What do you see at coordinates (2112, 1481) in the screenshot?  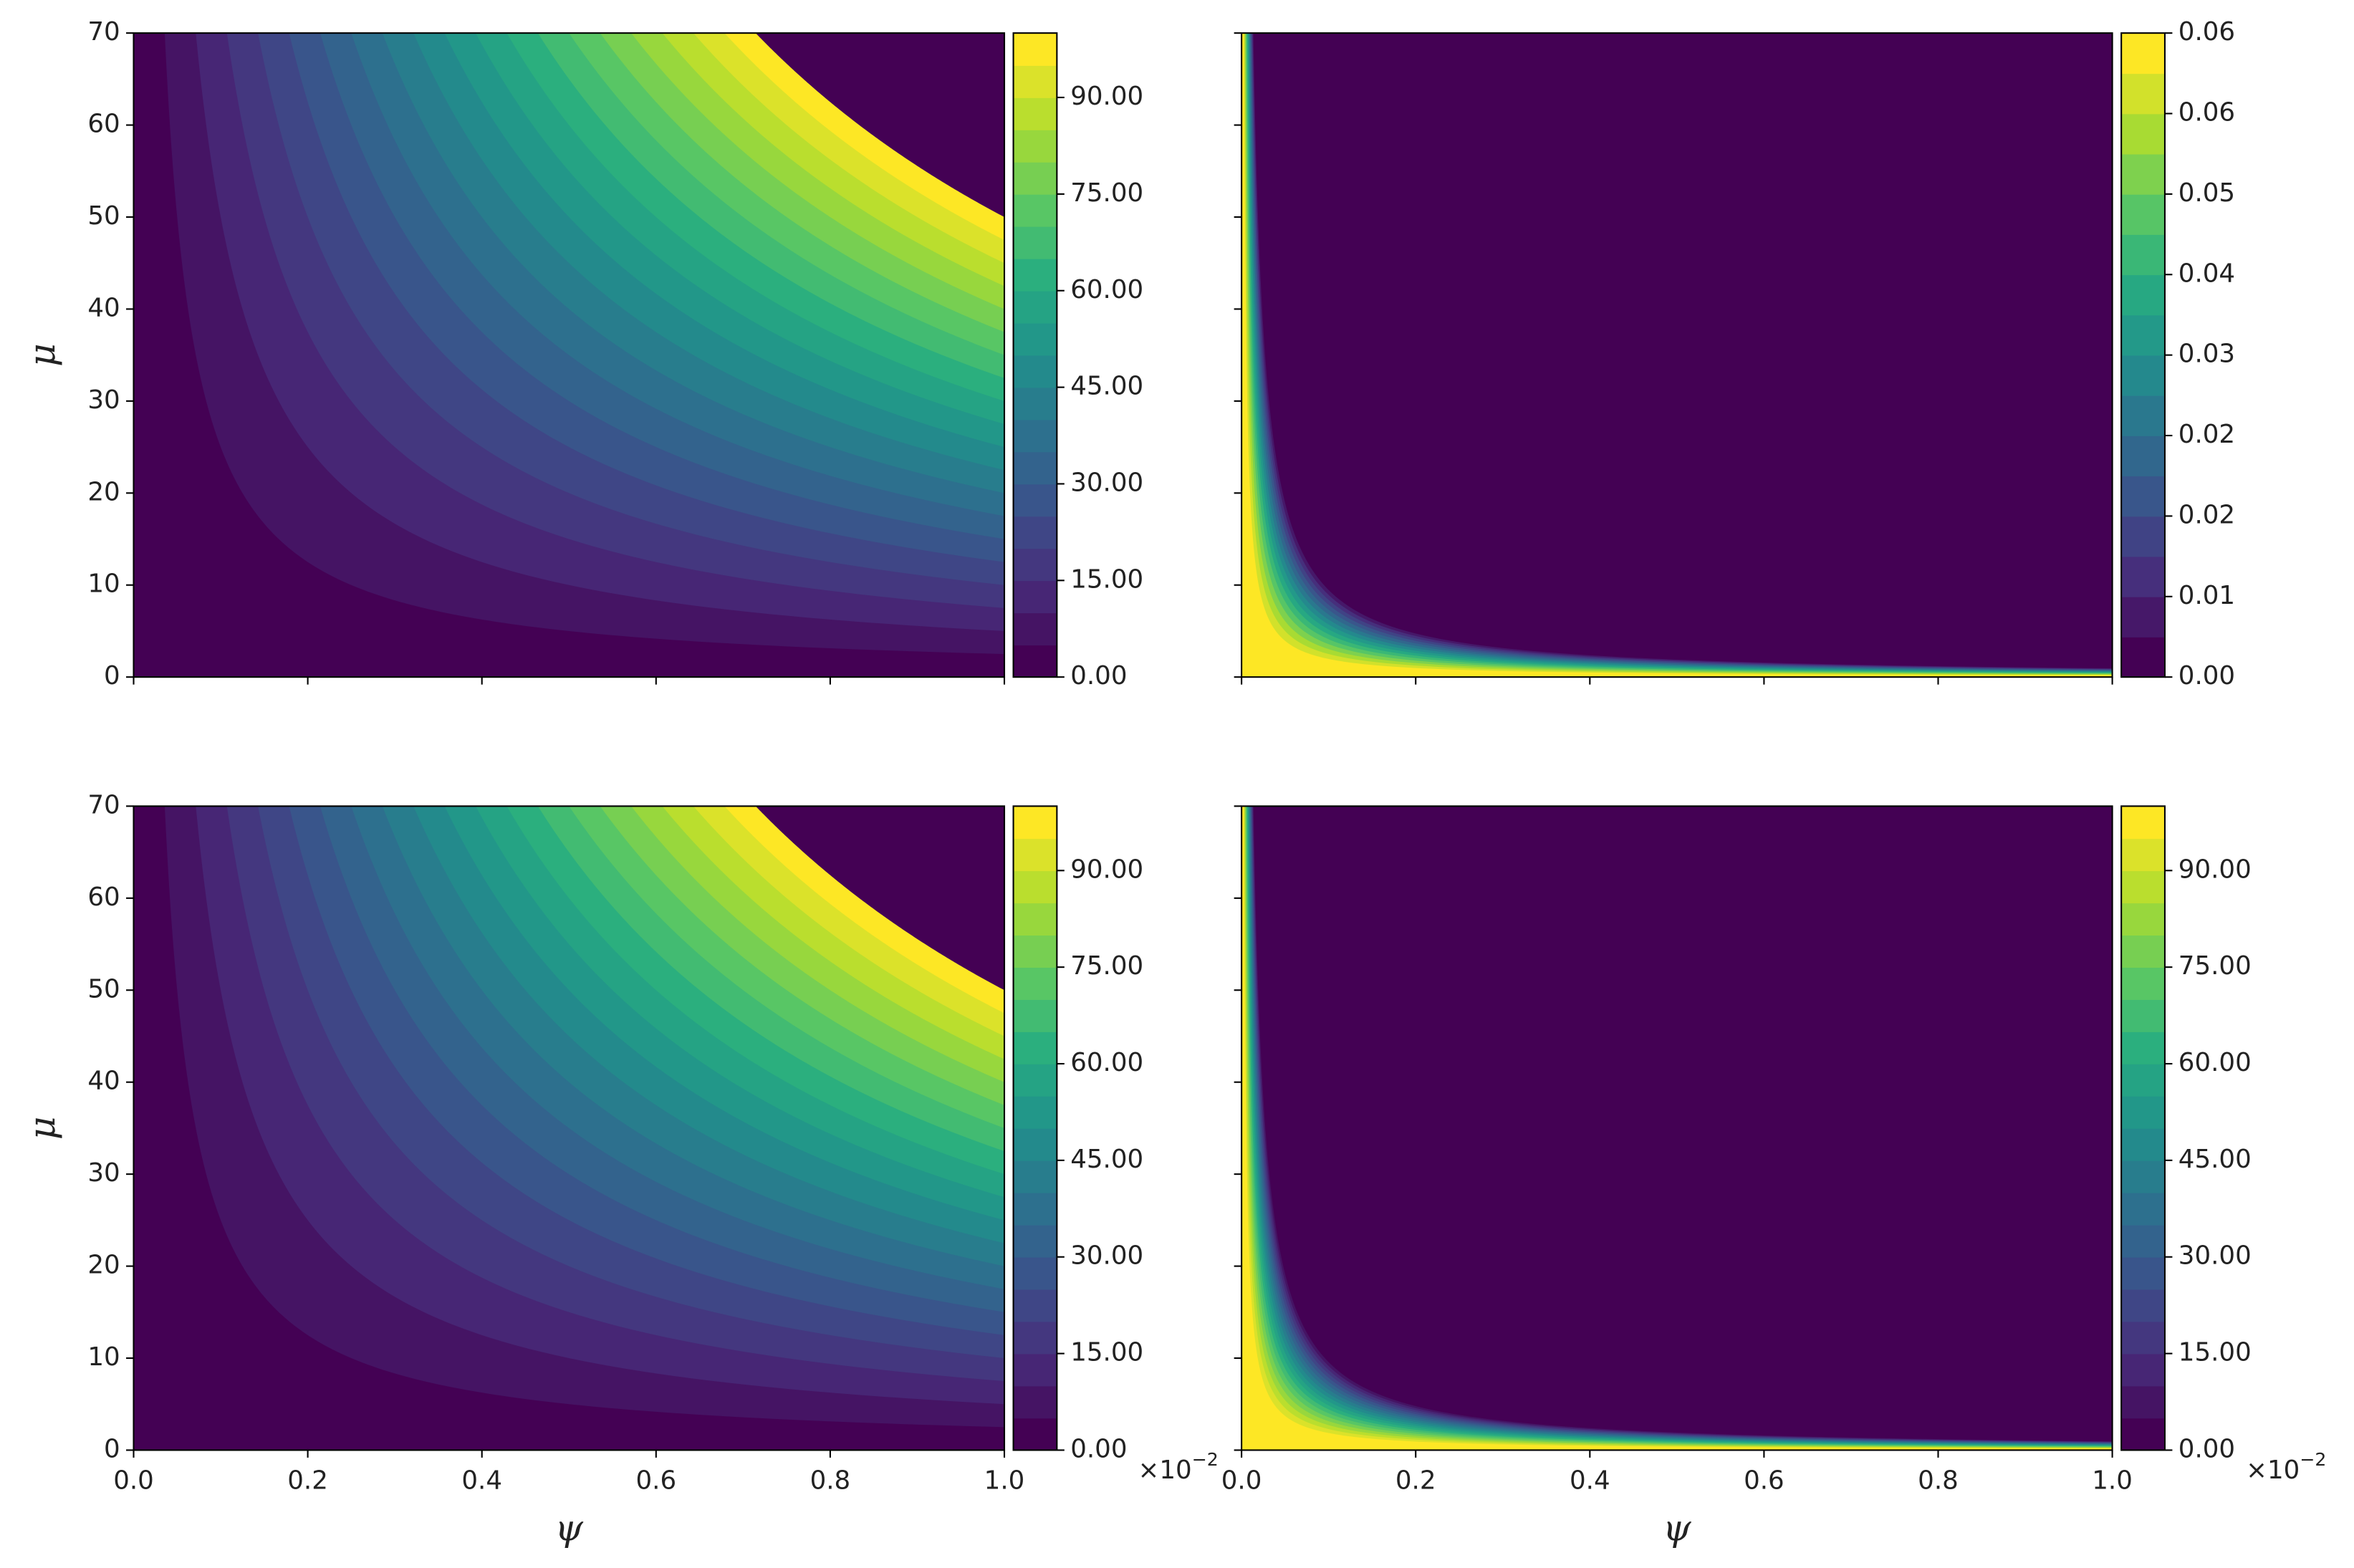 I see `x-tick-label: 1.0` at bounding box center [2112, 1481].